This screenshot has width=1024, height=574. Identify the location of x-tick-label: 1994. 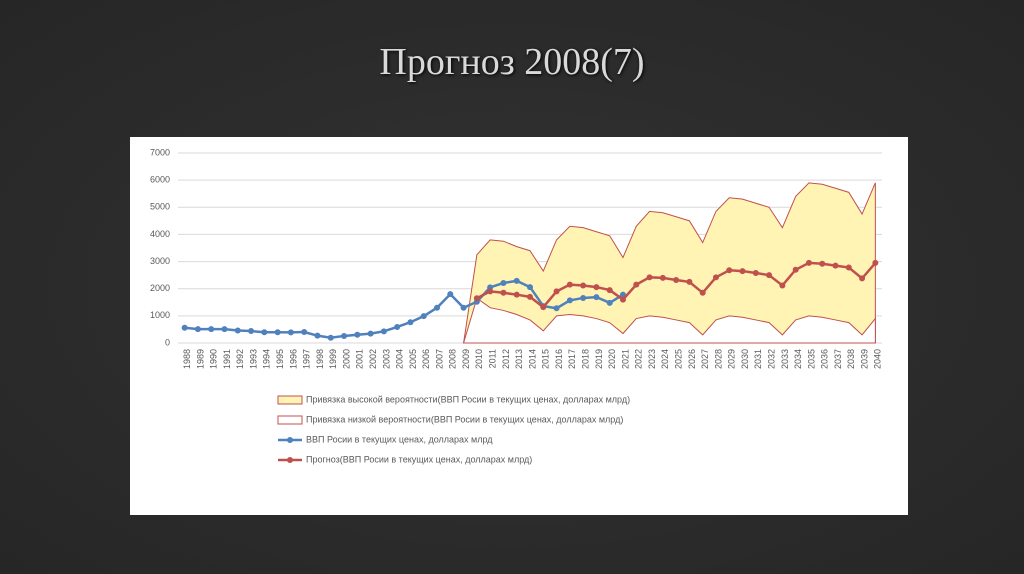
(267, 359).